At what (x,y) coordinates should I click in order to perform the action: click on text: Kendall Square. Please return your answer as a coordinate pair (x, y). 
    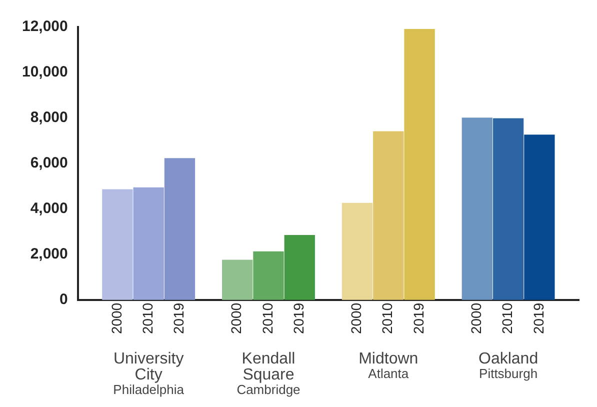
    Looking at the image, I should click on (269, 367).